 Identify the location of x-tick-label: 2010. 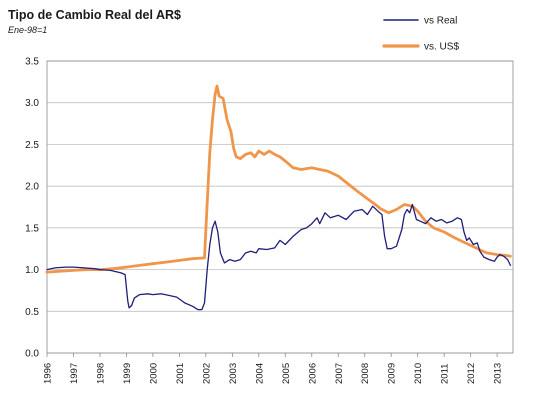
(418, 373).